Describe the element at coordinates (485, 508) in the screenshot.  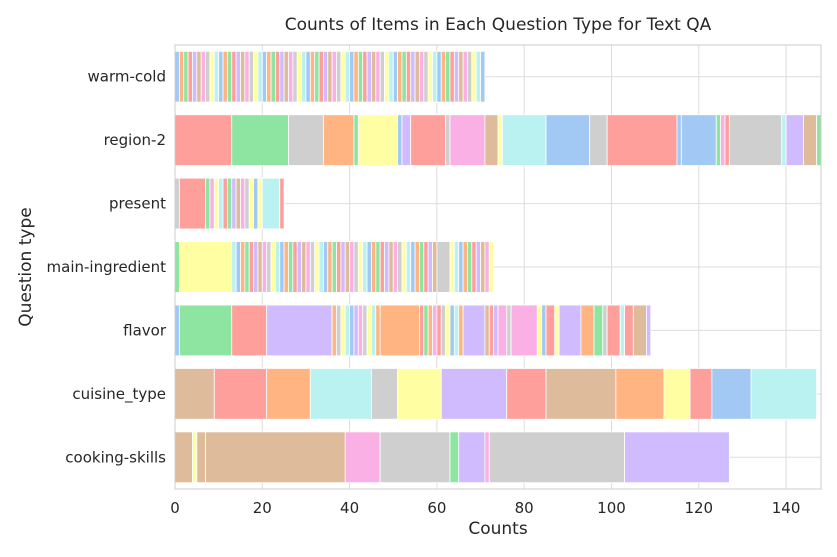
I see `x-ticks: 0 20 40 60 80 100 120 140` at that location.